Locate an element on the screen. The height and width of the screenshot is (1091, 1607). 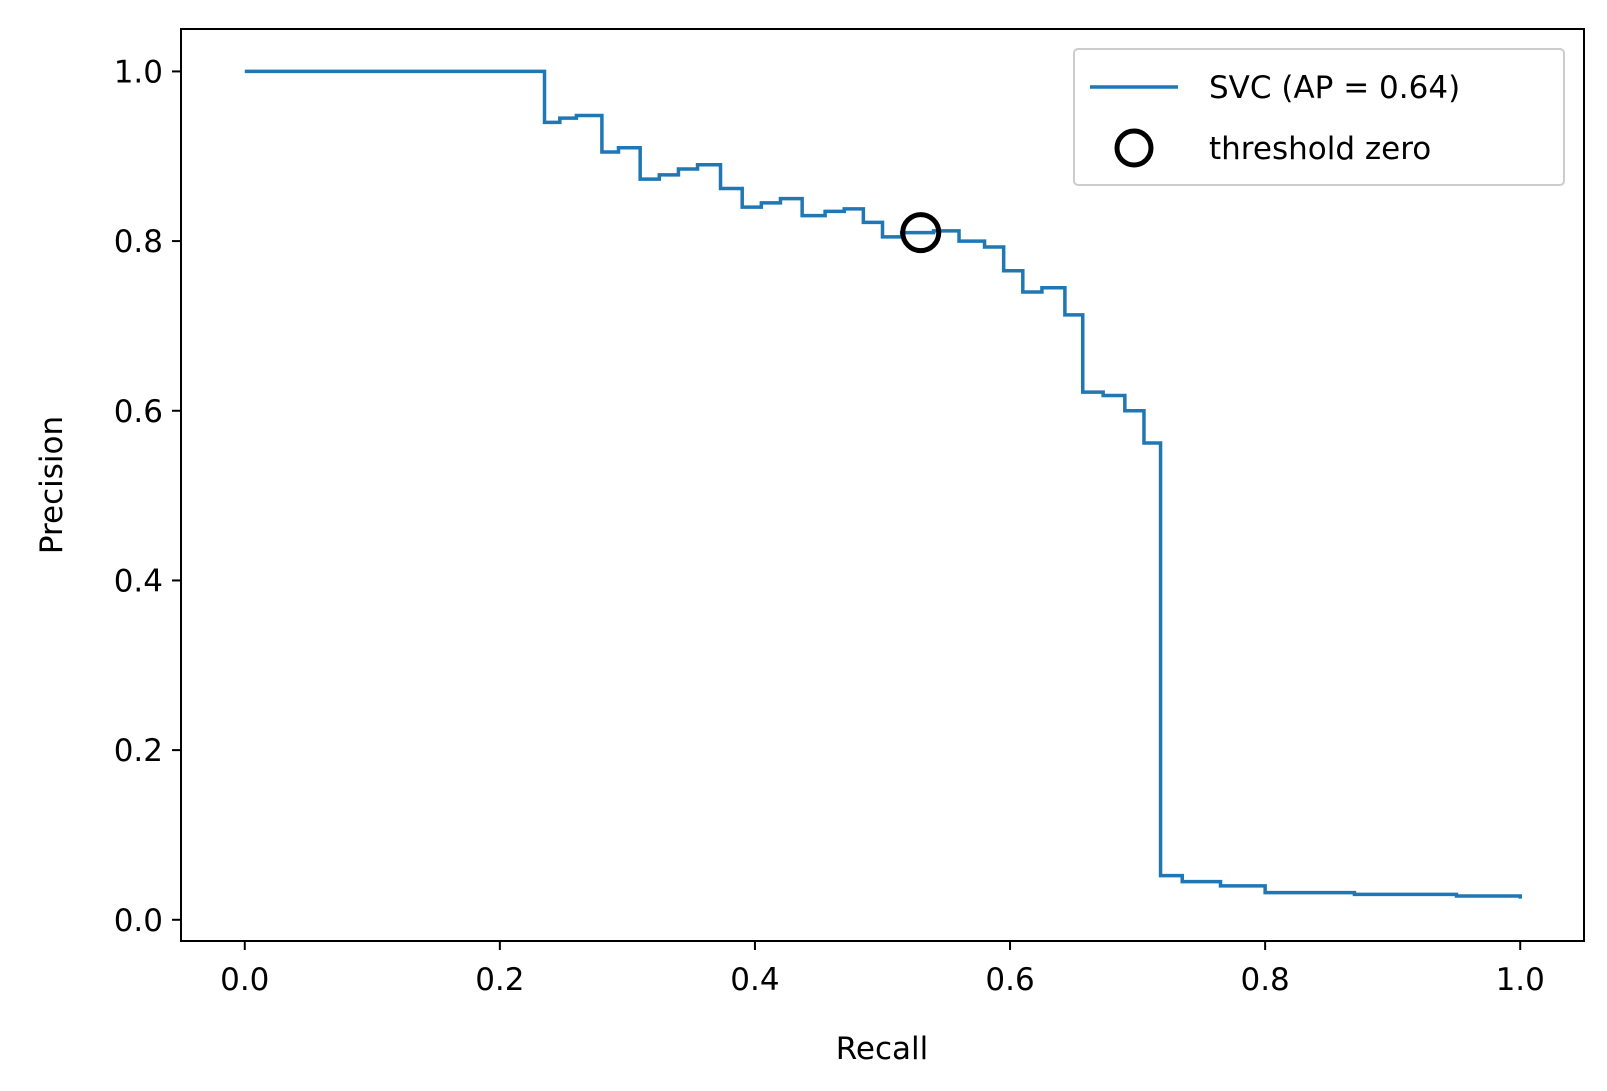
y-tick-label: 0.4 is located at coordinates (138, 581).